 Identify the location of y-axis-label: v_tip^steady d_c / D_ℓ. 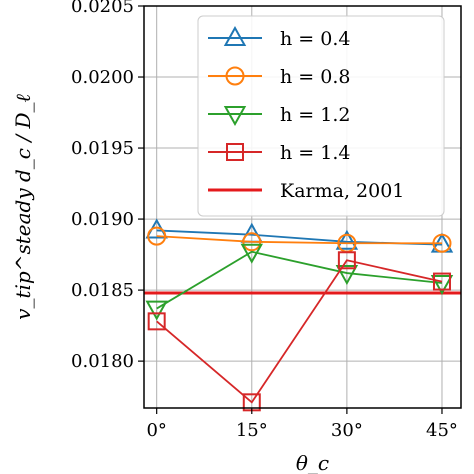
(23, 207).